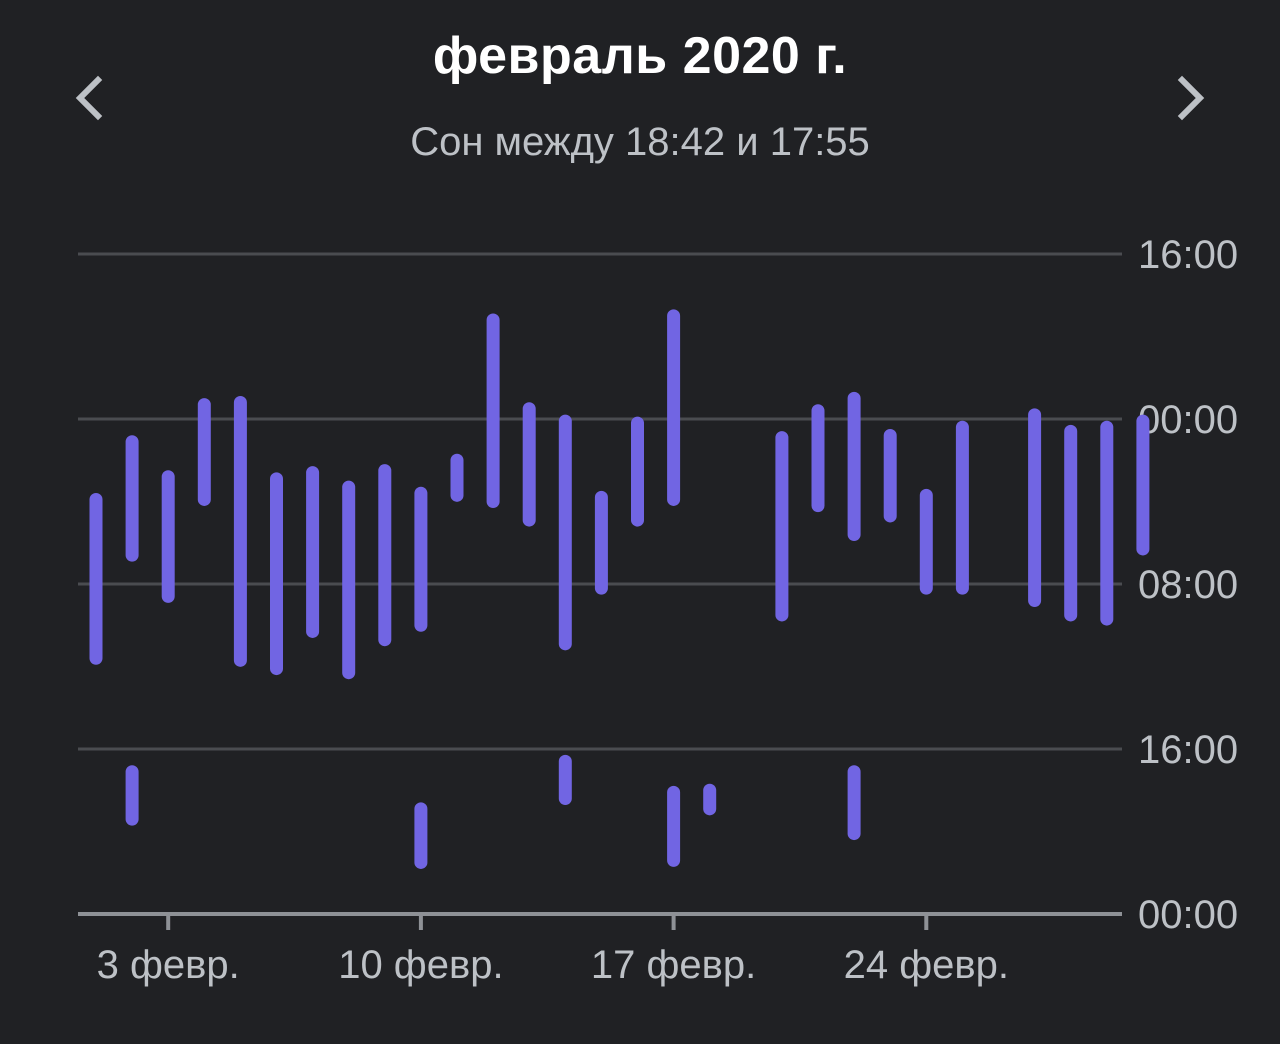  What do you see at coordinates (420, 965) in the screenshot?
I see `x-tick-label: 10 февр.` at bounding box center [420, 965].